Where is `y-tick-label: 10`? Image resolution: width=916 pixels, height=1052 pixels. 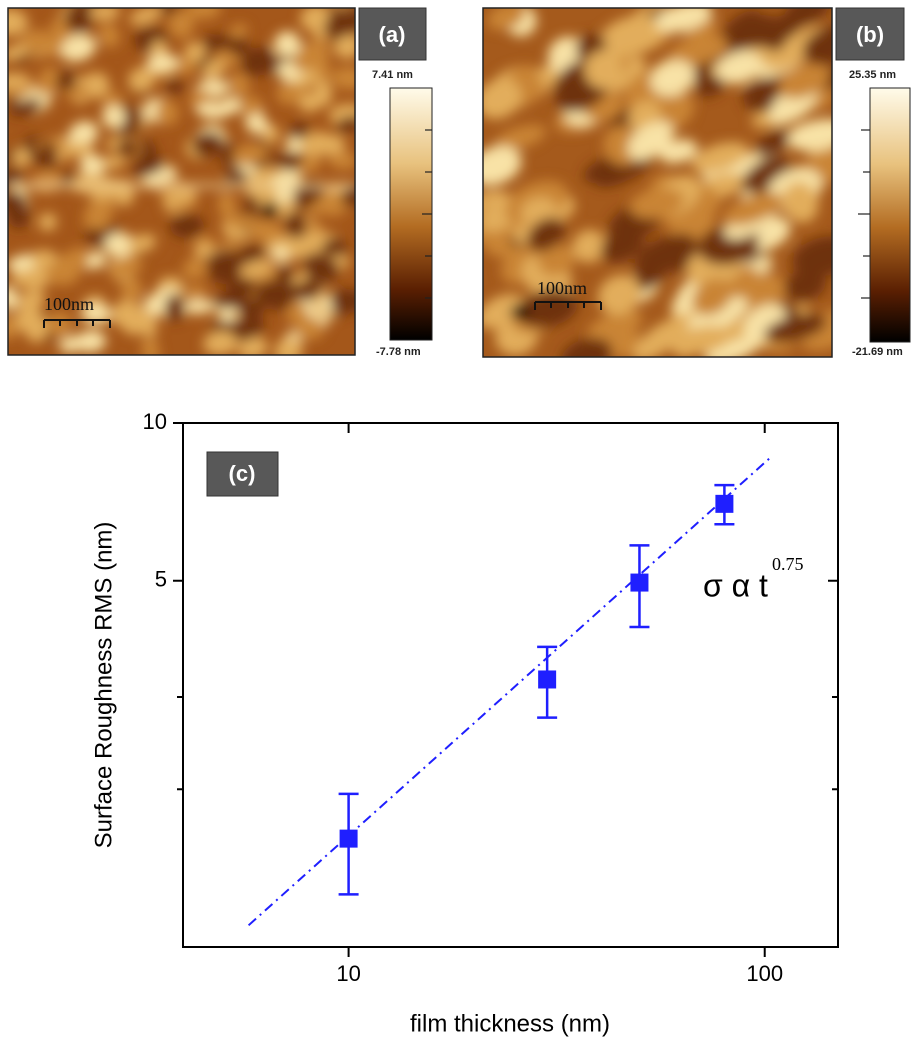 y-tick-label: 10 is located at coordinates (155, 421).